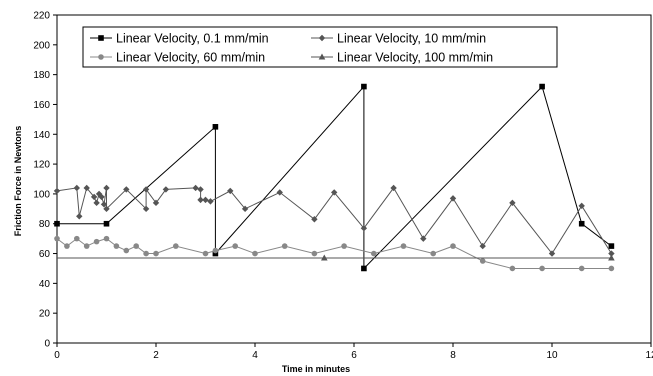  Describe the element at coordinates (41, 16) in the screenshot. I see `y-tick-label: 220` at that location.